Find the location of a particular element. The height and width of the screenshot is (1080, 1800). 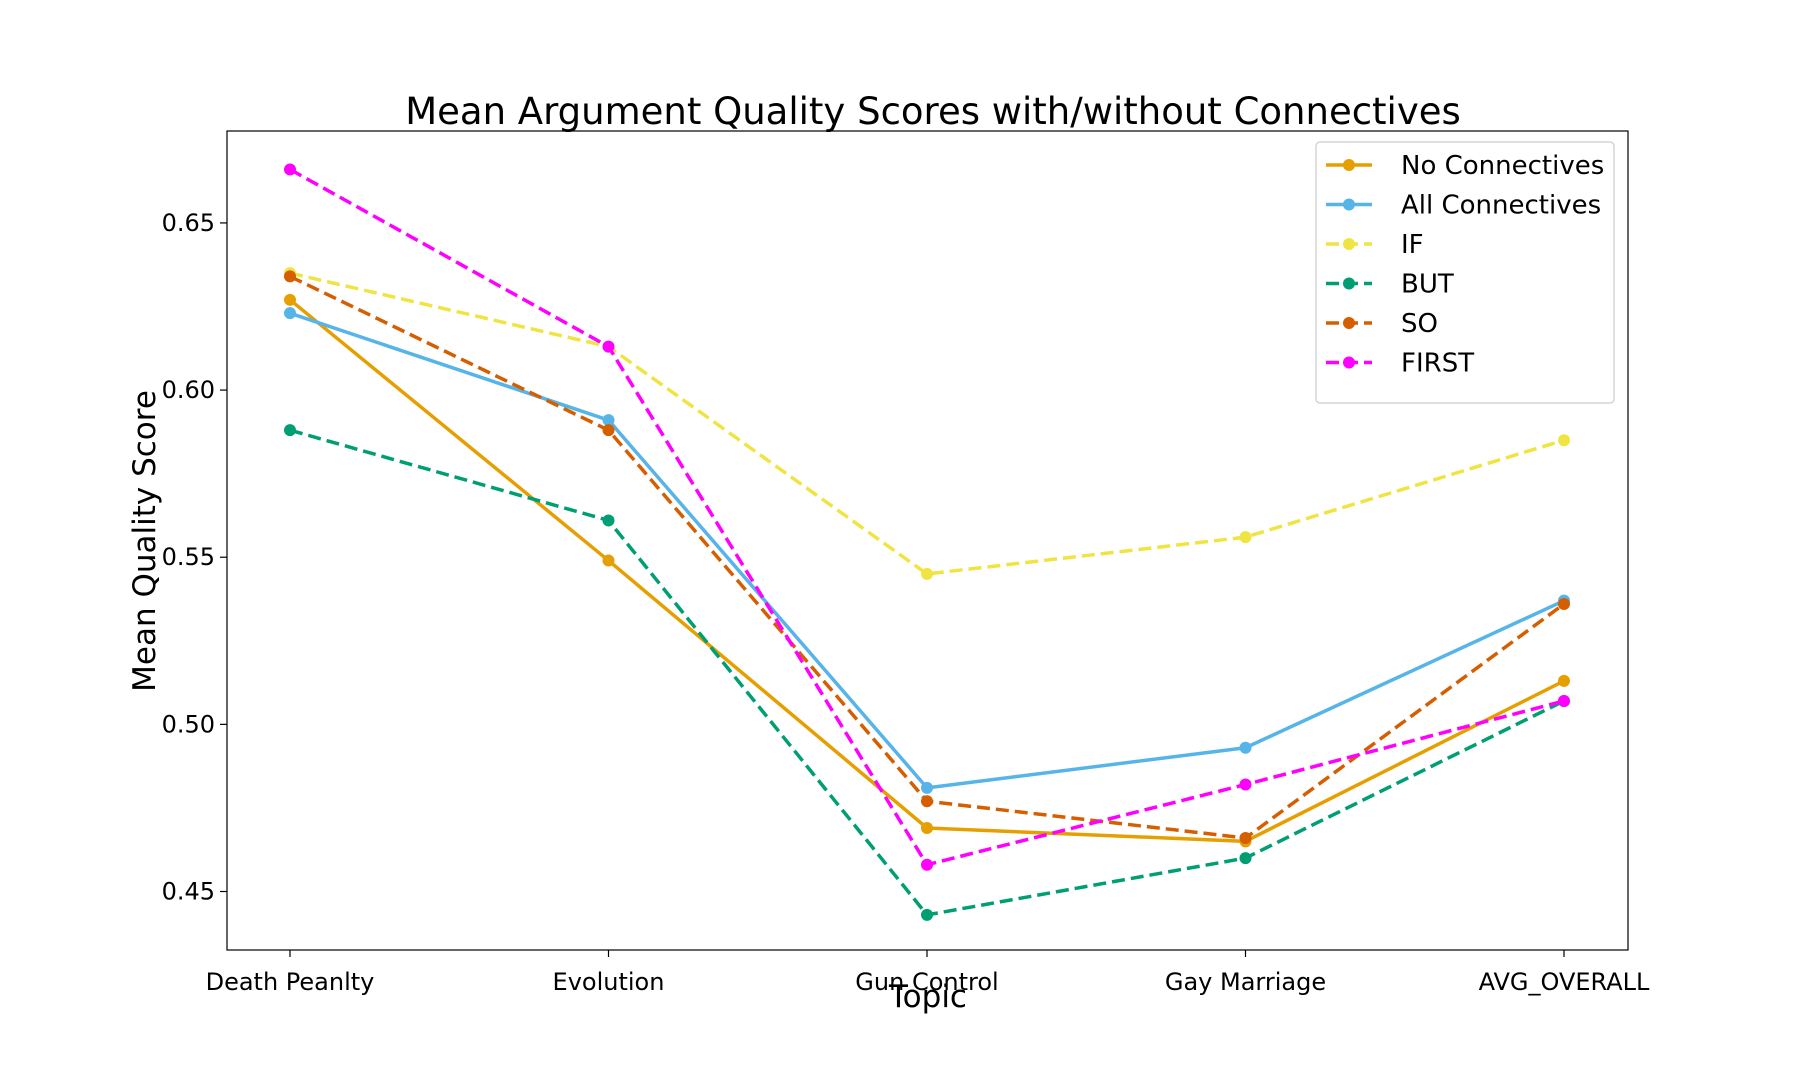

legend-label: All Connectives is located at coordinates (1501, 206).